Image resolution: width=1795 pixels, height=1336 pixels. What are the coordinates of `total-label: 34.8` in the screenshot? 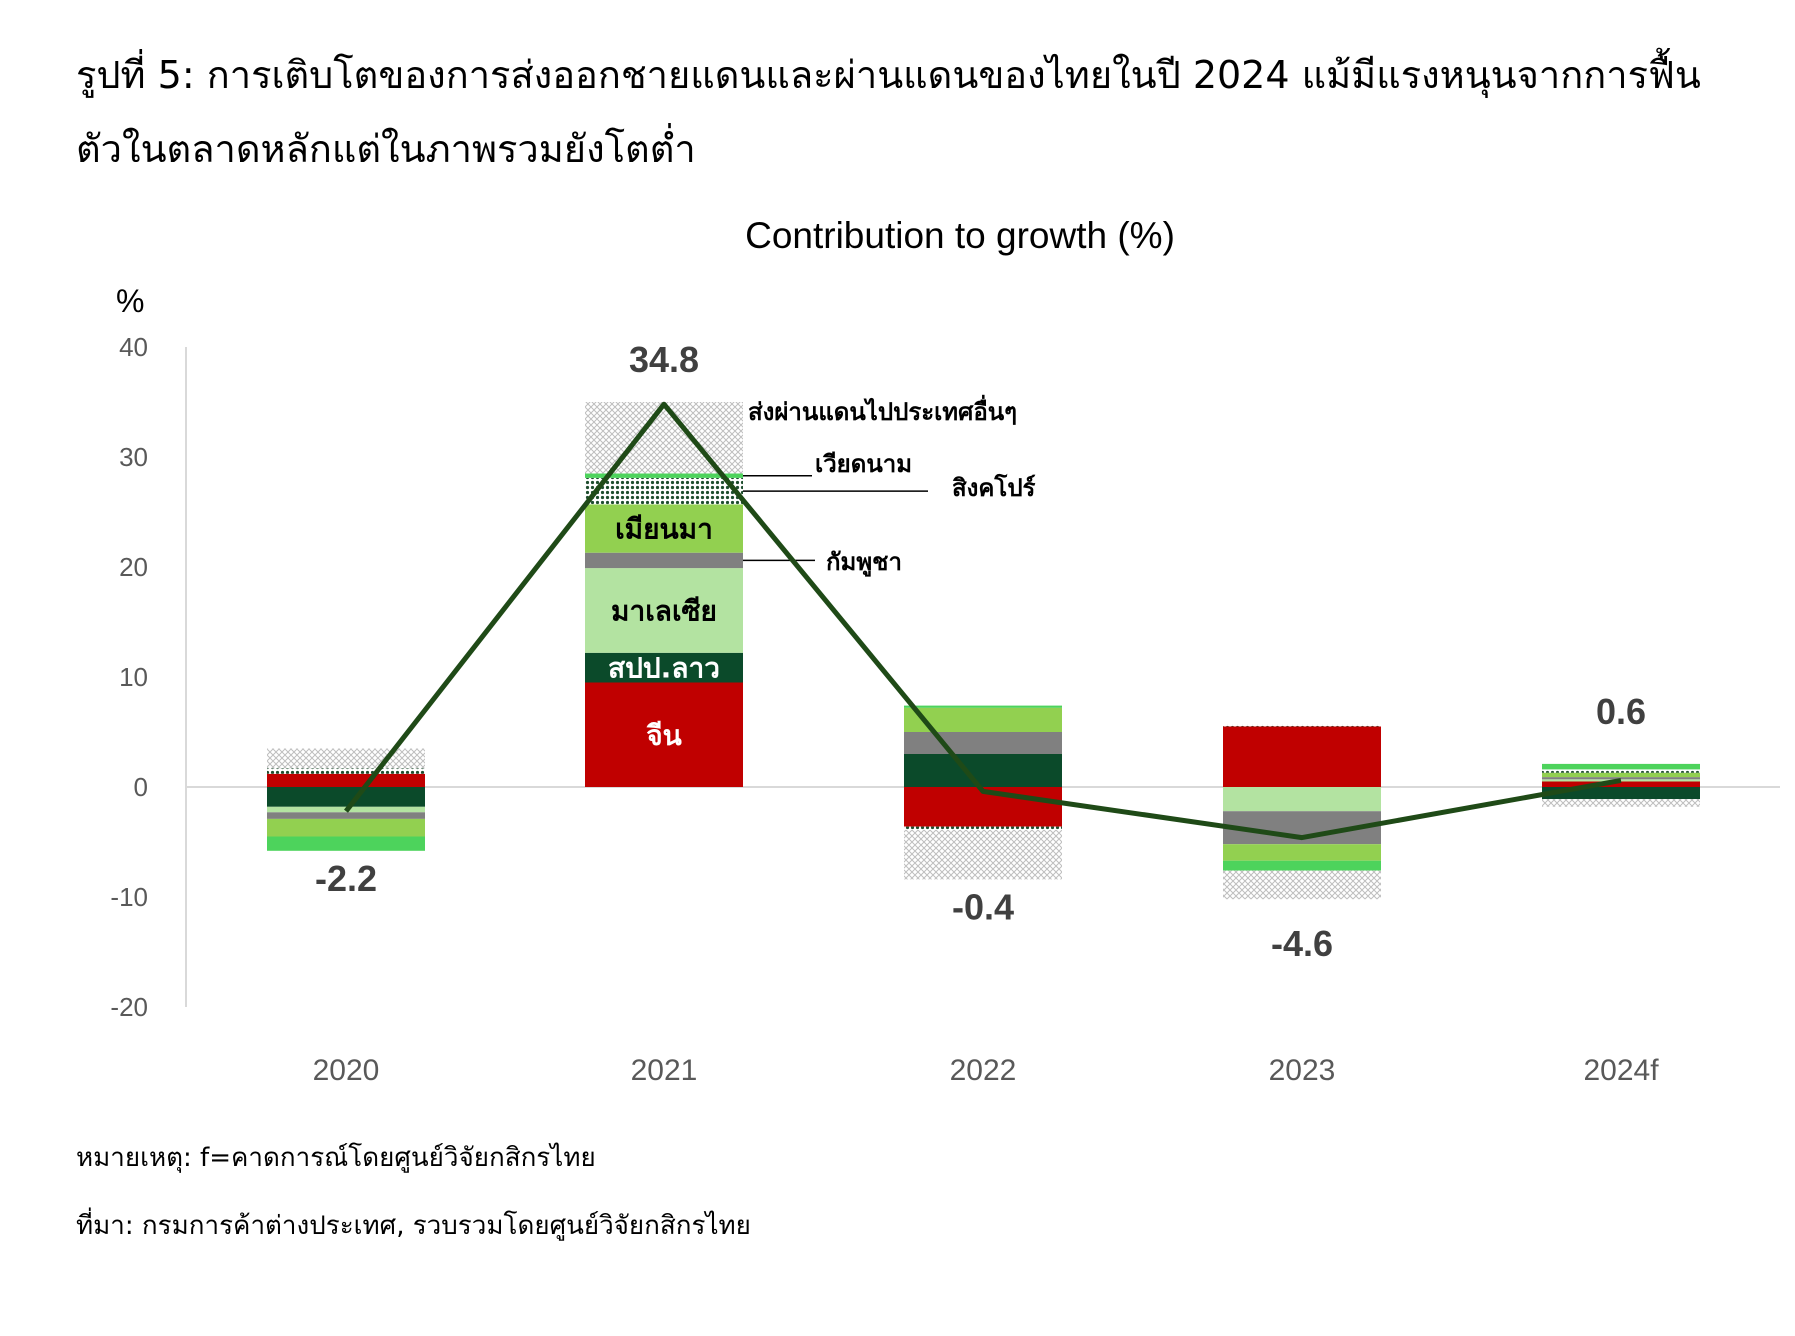 It's located at (664, 359).